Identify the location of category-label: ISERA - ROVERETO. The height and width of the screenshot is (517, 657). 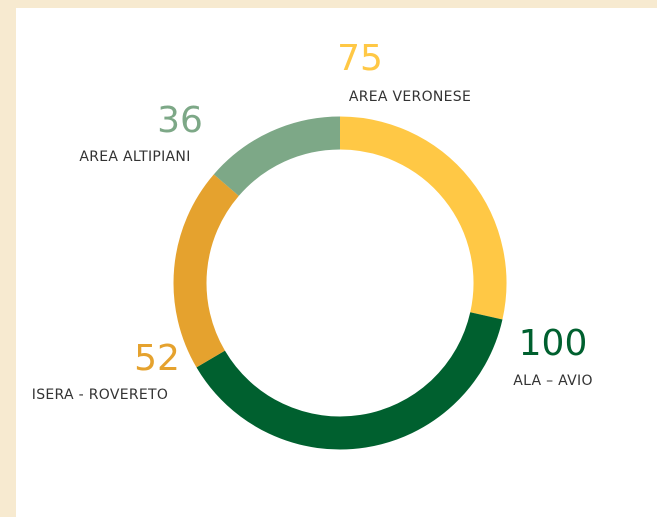
(100, 395).